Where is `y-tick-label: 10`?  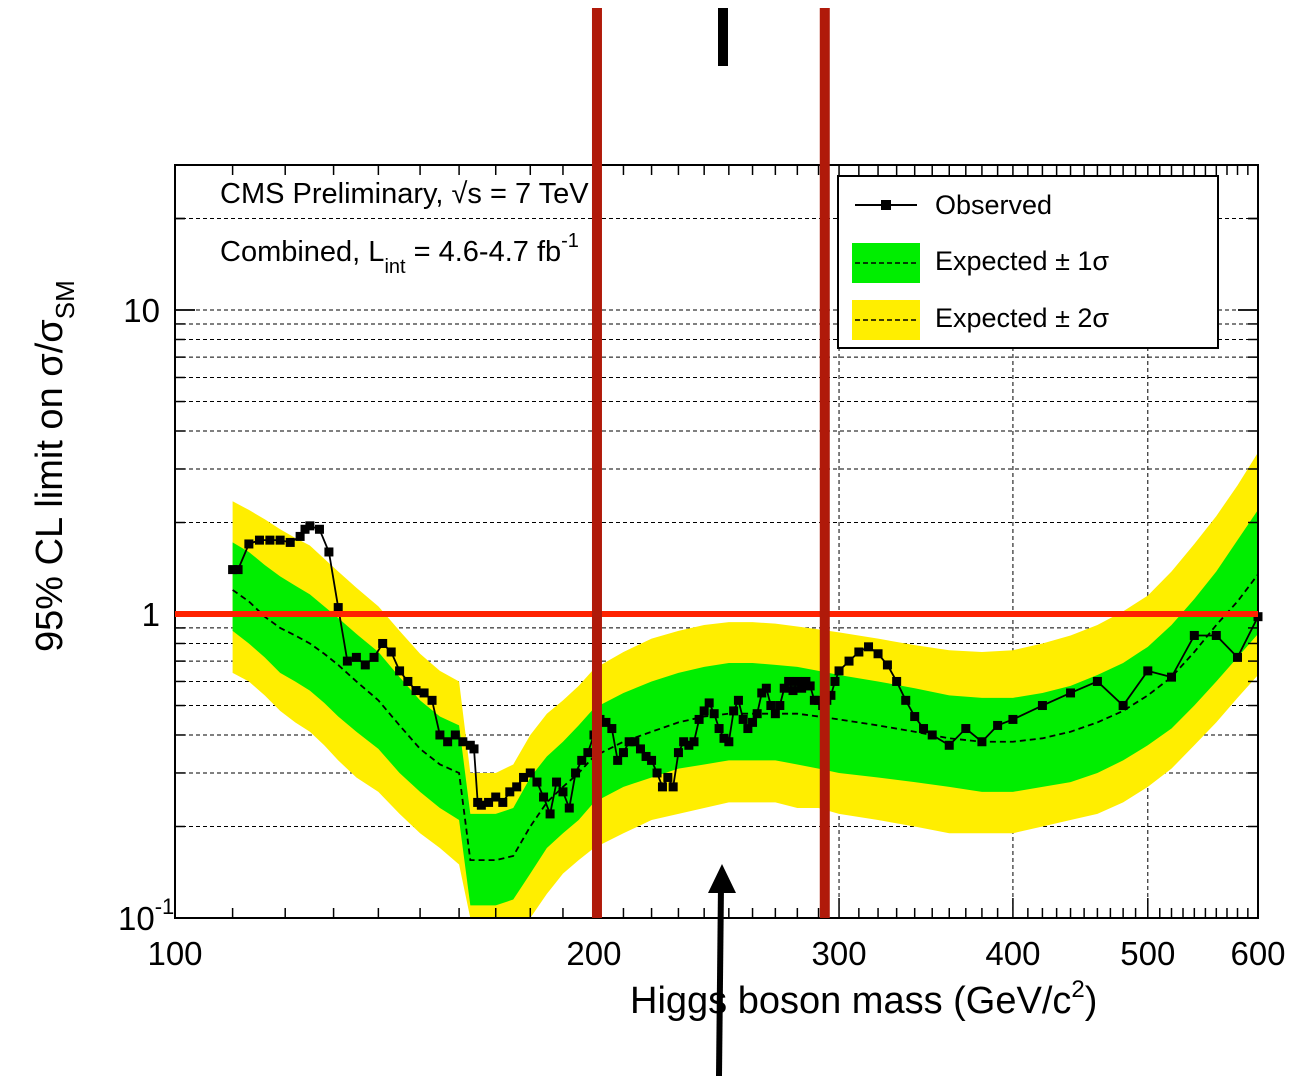 y-tick-label: 10 is located at coordinates (141, 310).